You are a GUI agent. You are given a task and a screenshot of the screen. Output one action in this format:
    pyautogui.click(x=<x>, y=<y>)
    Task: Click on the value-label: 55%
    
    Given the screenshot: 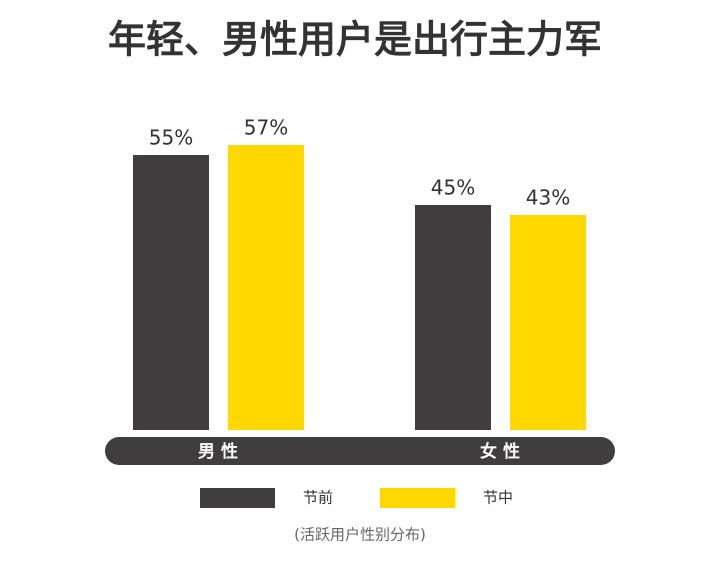 What is the action you would take?
    pyautogui.click(x=171, y=138)
    